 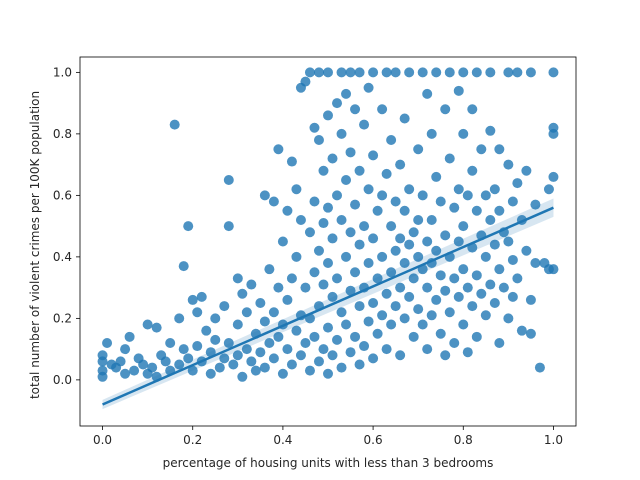 What do you see at coordinates (102, 440) in the screenshot?
I see `x-tick-label: 0.0` at bounding box center [102, 440].